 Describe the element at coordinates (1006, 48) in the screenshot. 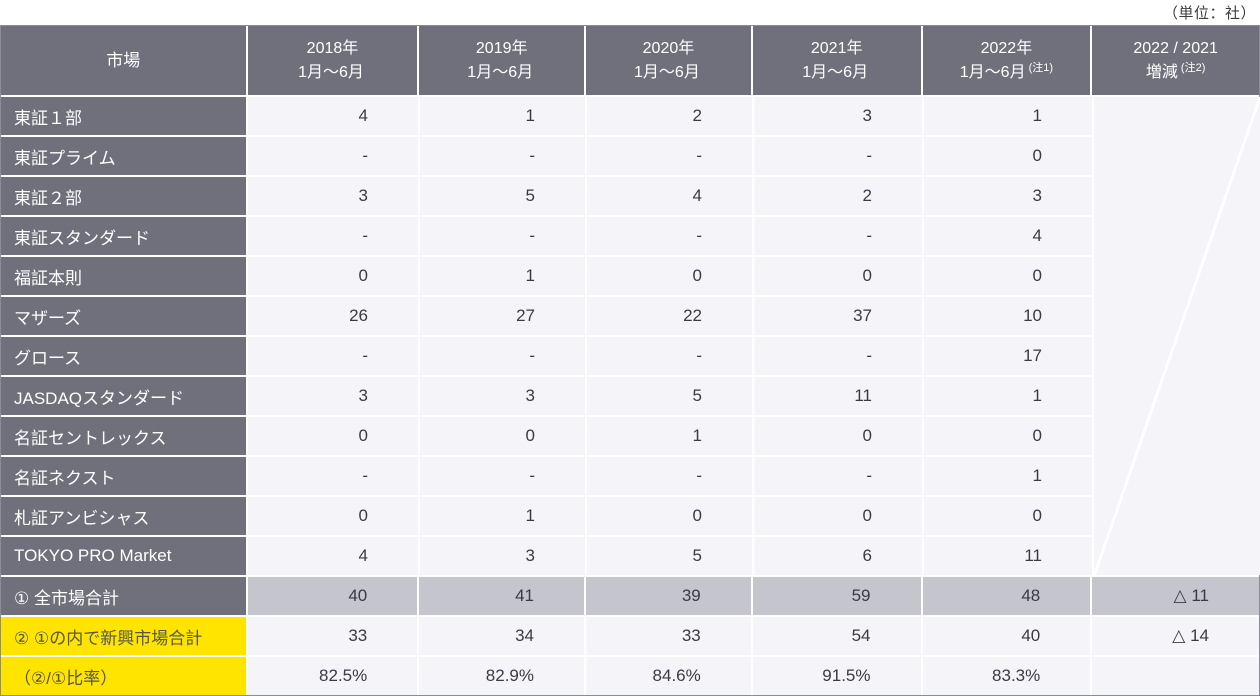

I see `column-header-line1: 2022年` at that location.